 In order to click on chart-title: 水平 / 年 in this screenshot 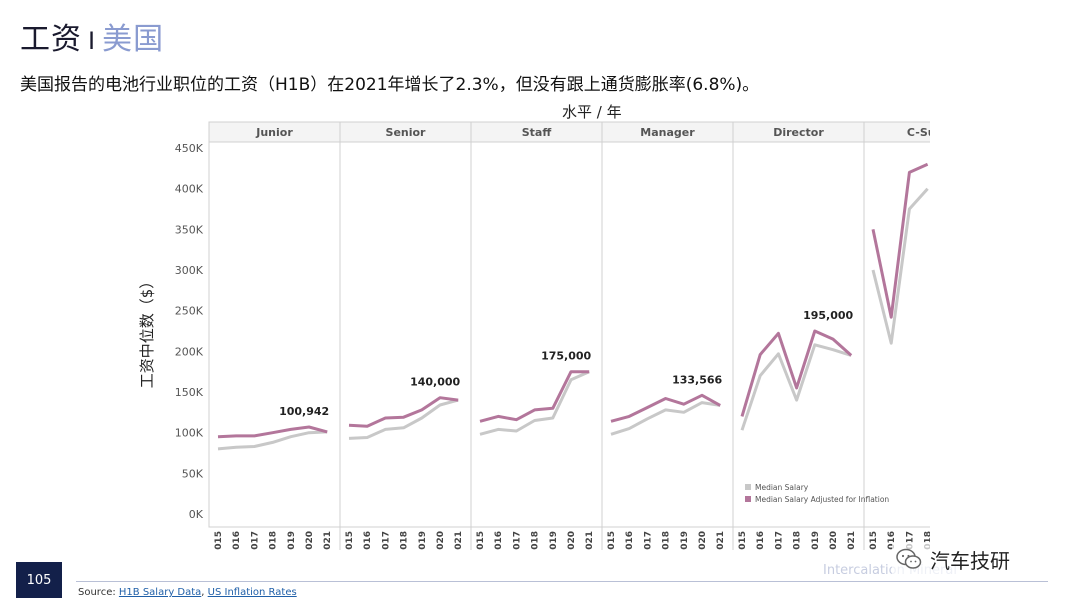, I will do `click(592, 112)`.